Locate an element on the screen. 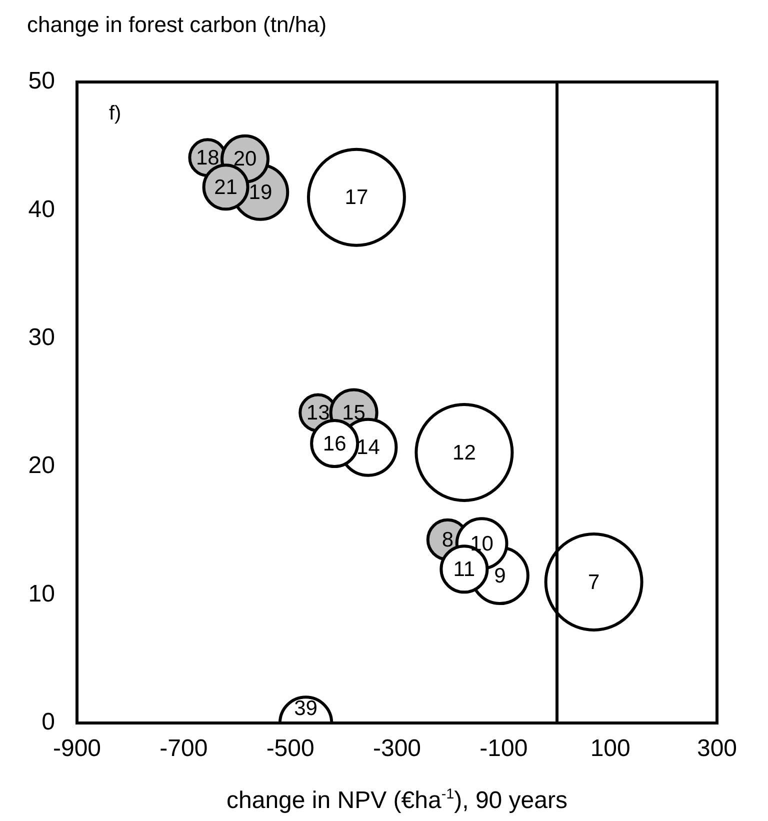 The width and height of the screenshot is (768, 821). annotation: 20 is located at coordinates (245, 159).